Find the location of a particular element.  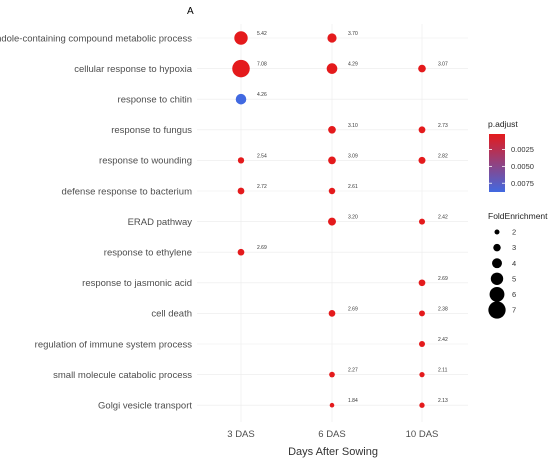

color-legend-ticks: 0.0025 0.0050 0.0075 is located at coordinates (511, 166).